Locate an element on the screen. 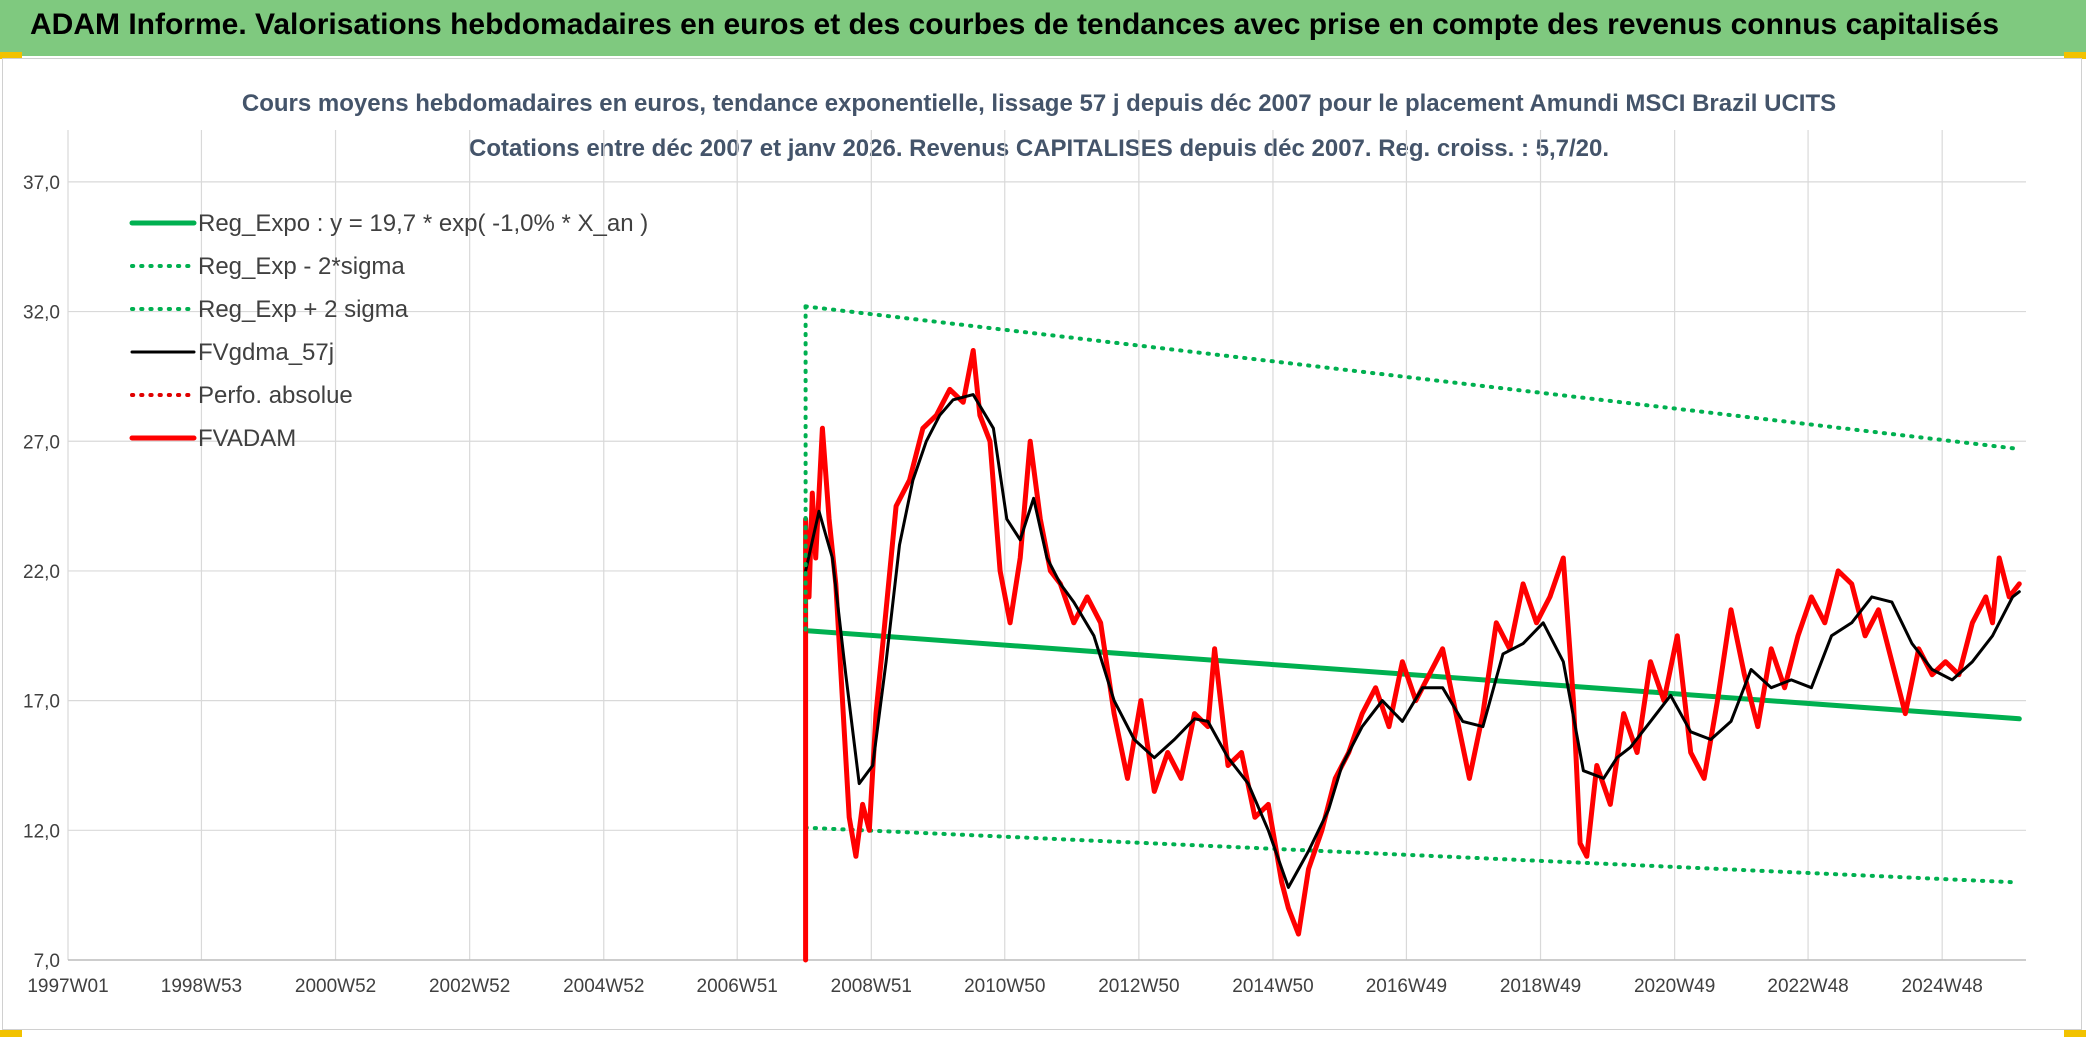 This screenshot has width=2086, height=1037. y-tick-label: 7,0 is located at coordinates (47, 961).